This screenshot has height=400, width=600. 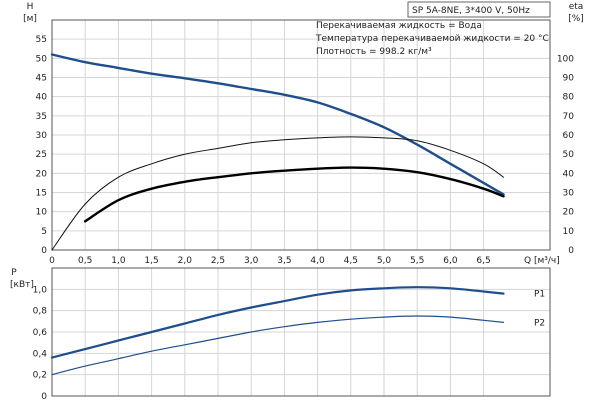 What do you see at coordinates (539, 295) in the screenshot?
I see `series-label-p1: P1` at bounding box center [539, 295].